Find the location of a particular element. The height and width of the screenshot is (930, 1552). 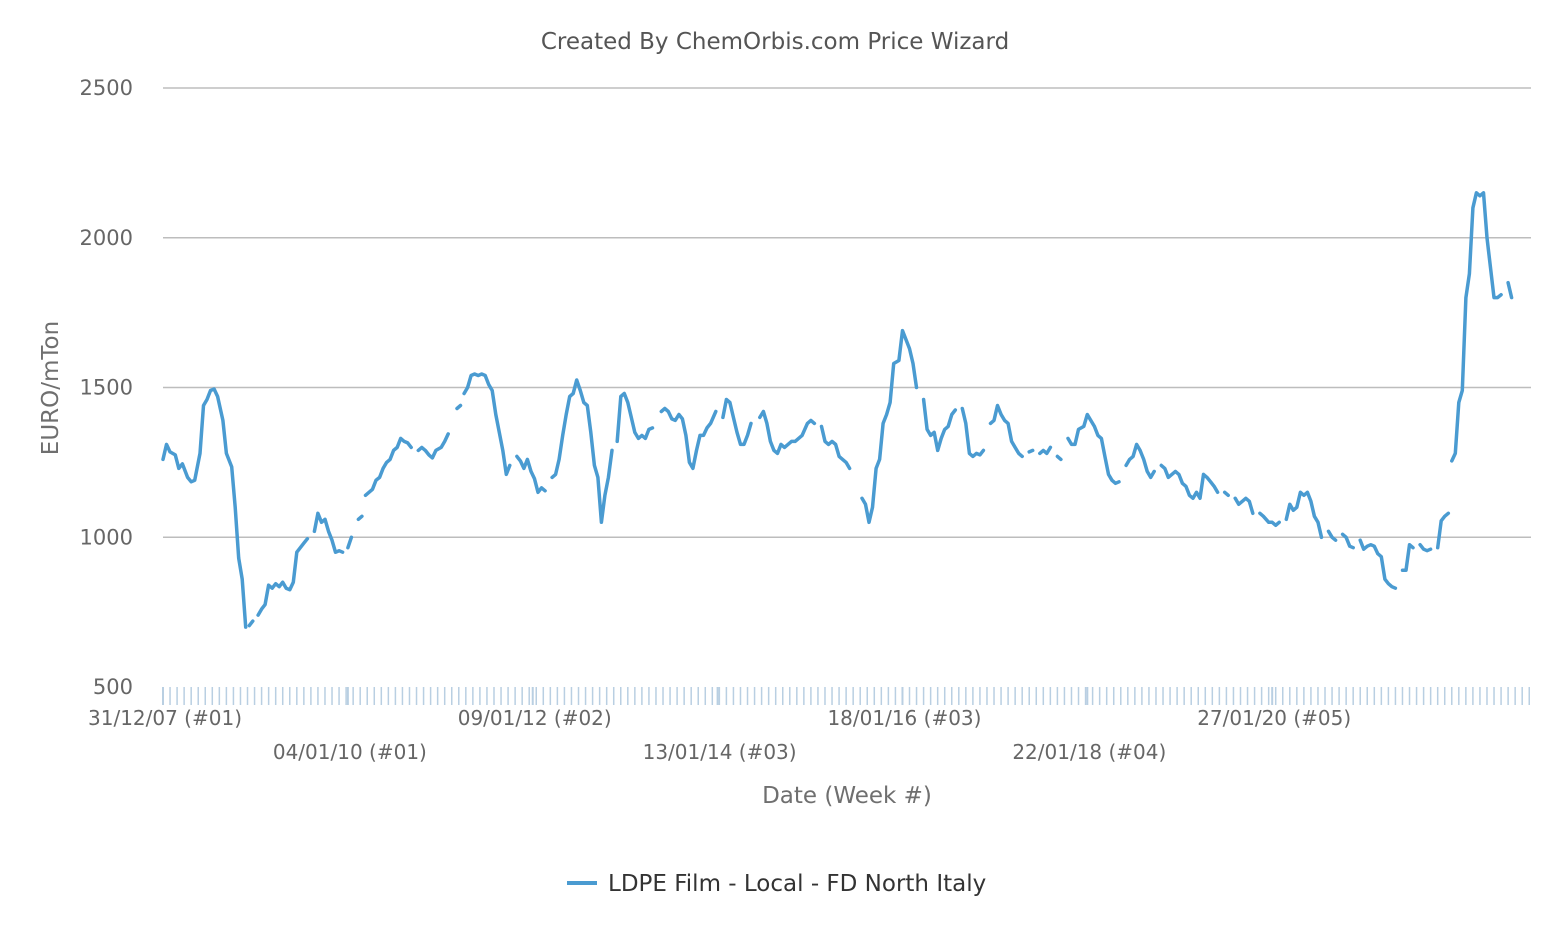

x-tick-label: 04/01/10 (#01) is located at coordinates (350, 752).